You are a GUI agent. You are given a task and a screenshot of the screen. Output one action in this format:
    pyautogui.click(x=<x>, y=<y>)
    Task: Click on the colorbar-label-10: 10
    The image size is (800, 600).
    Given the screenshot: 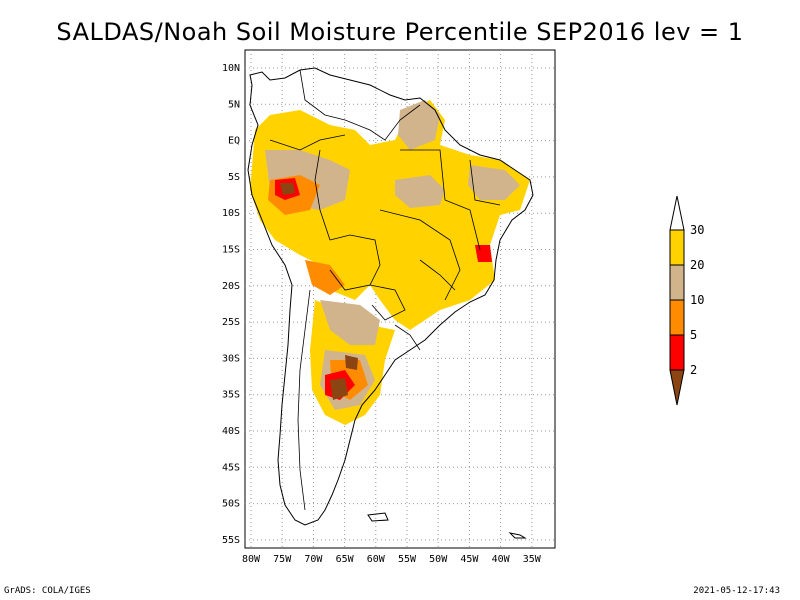 What is the action you would take?
    pyautogui.click(x=697, y=300)
    